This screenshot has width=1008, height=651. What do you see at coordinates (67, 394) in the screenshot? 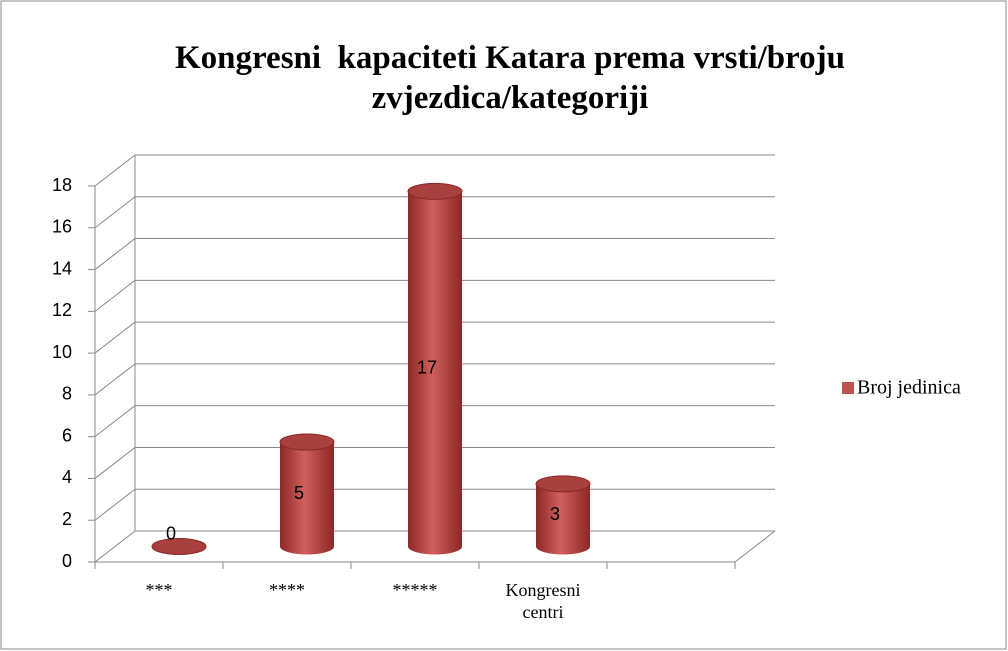
I see `y-tick-label: 8` at bounding box center [67, 394].